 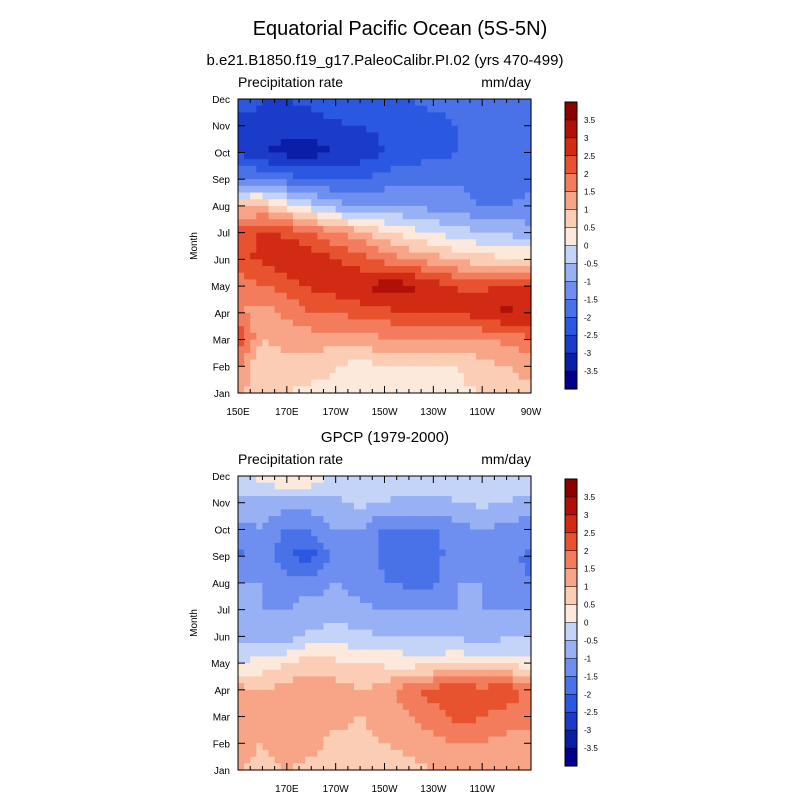 I want to click on y-tick-label: Jun, so click(x=222, y=637).